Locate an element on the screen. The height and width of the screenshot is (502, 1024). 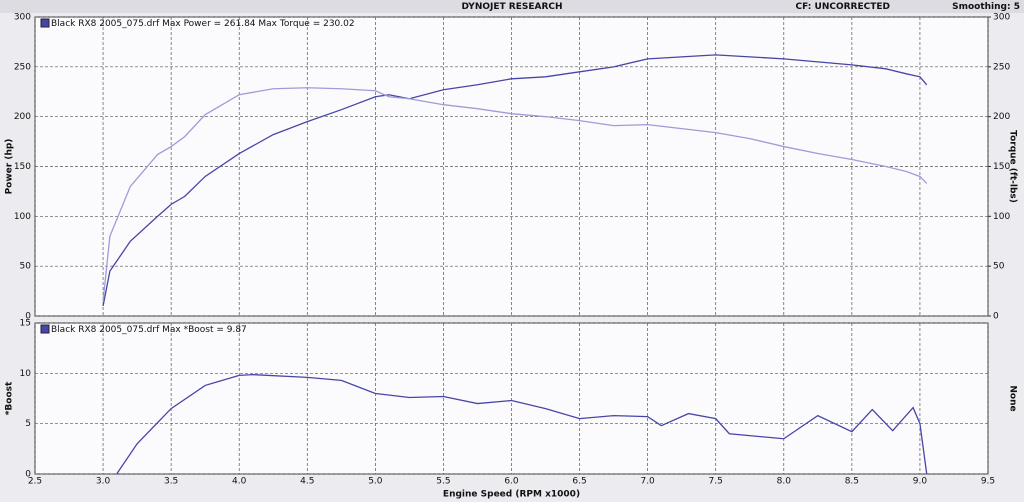
x-tick-label: 4.0 is located at coordinates (239, 482).